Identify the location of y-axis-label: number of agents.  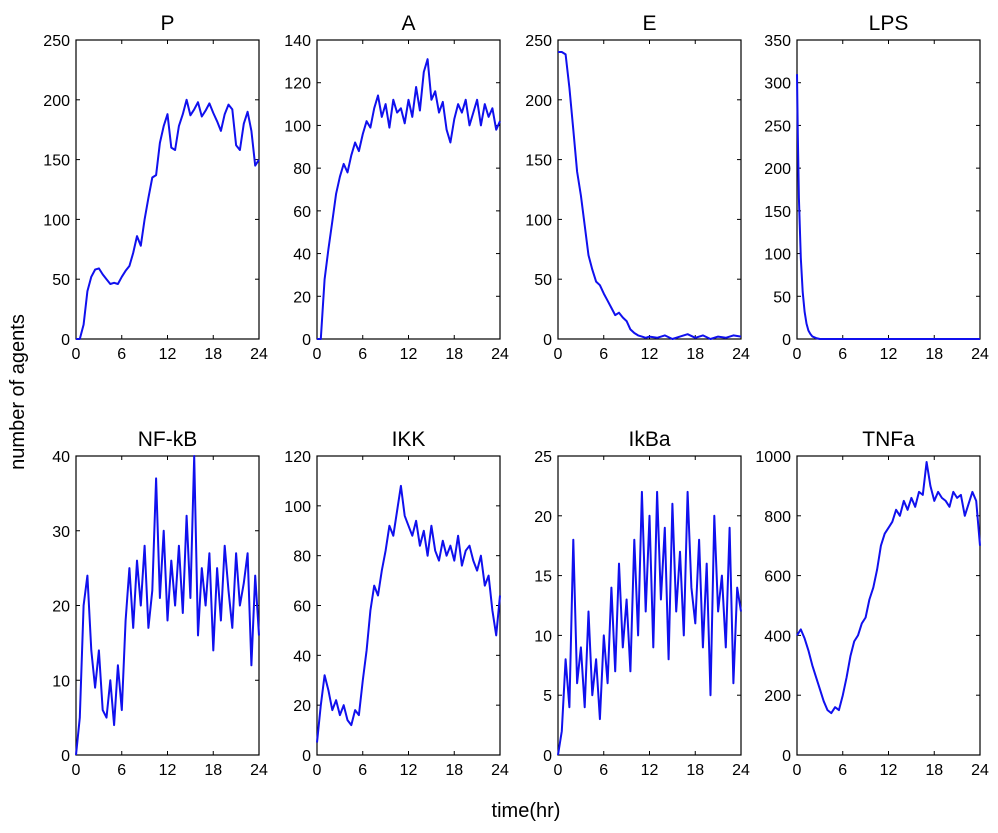
(18, 392).